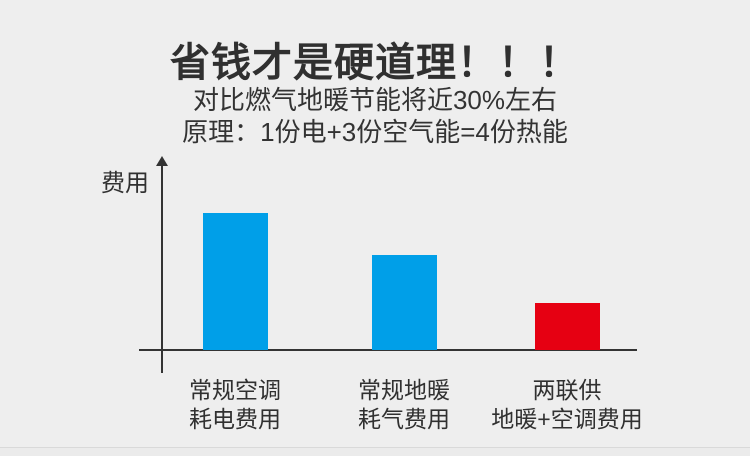 The height and width of the screenshot is (456, 750). What do you see at coordinates (567, 390) in the screenshot?
I see `category-label-line: 两联供` at bounding box center [567, 390].